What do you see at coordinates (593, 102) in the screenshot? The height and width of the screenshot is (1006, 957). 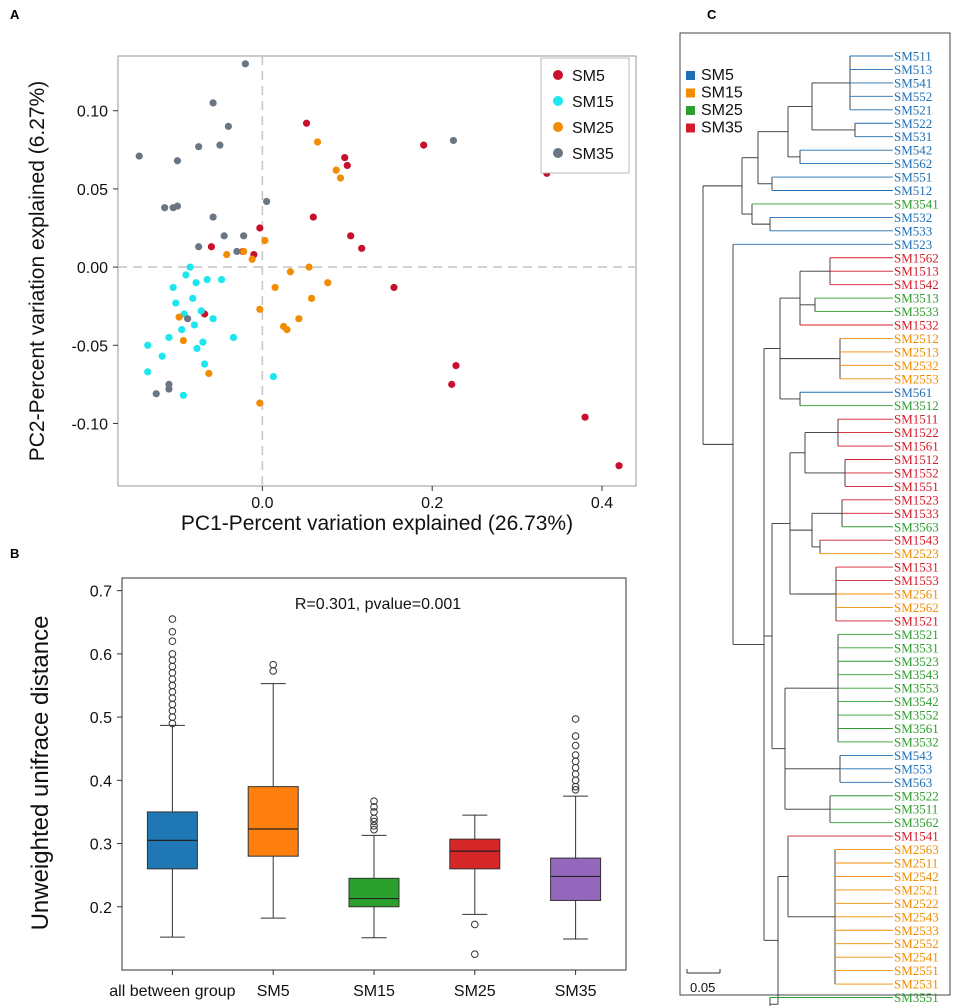 I see `scatter-legend-label-sm15: SM15` at bounding box center [593, 102].